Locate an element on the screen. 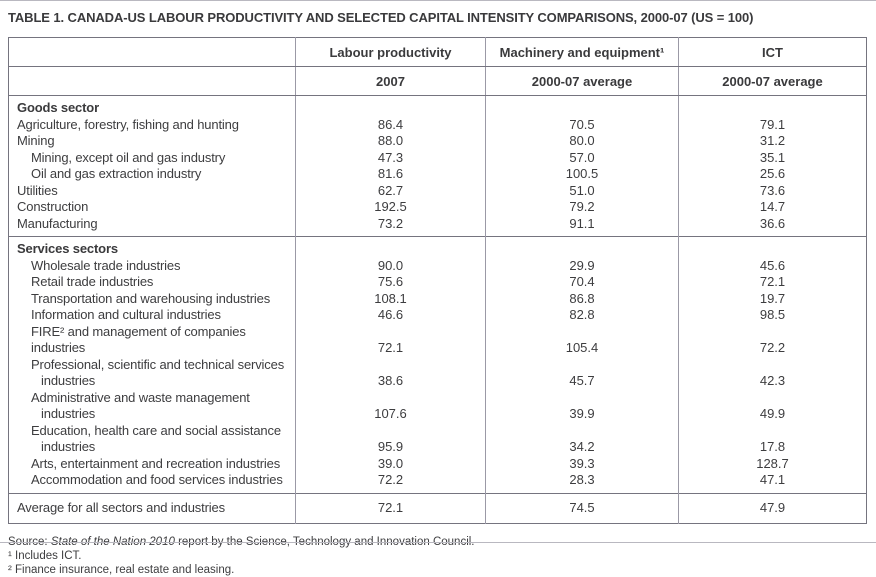  row-value: 86.8 is located at coordinates (582, 298).